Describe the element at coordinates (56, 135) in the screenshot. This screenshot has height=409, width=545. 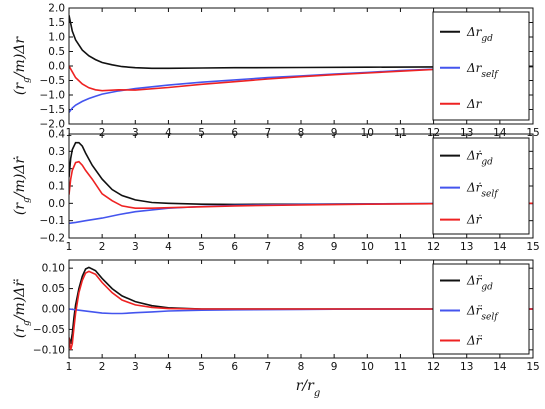
I see `y-tick-label: 0.4` at that location.